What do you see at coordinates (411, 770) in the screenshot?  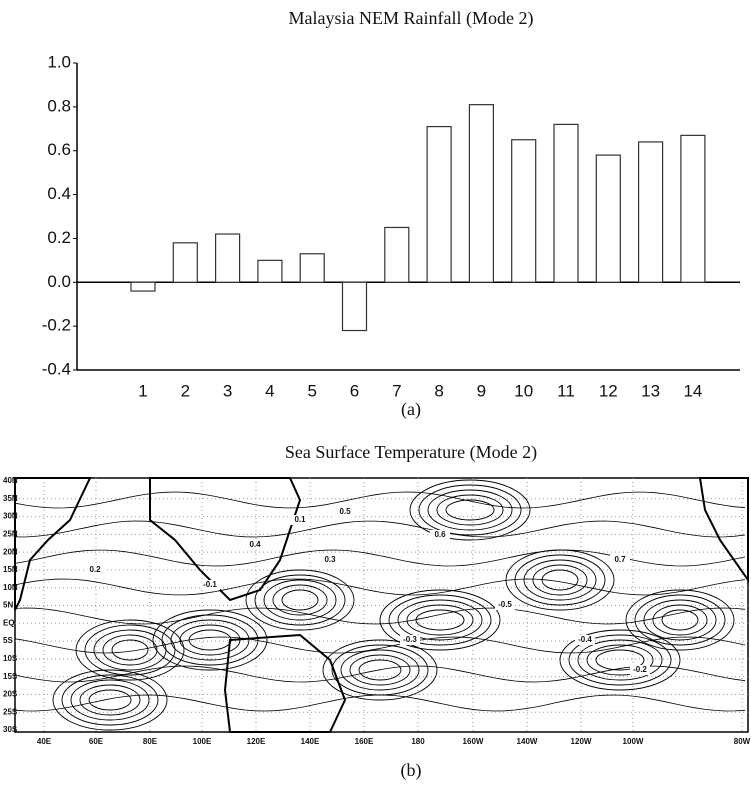 I see `caption-b: (b)` at bounding box center [411, 770].